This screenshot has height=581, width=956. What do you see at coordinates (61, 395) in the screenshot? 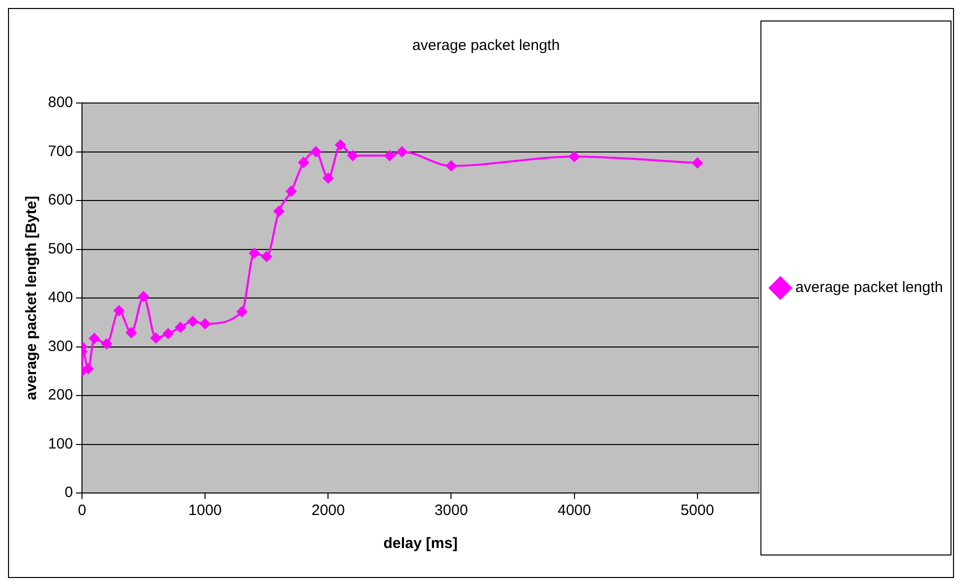
I see `y-tick-label: 200` at bounding box center [61, 395].